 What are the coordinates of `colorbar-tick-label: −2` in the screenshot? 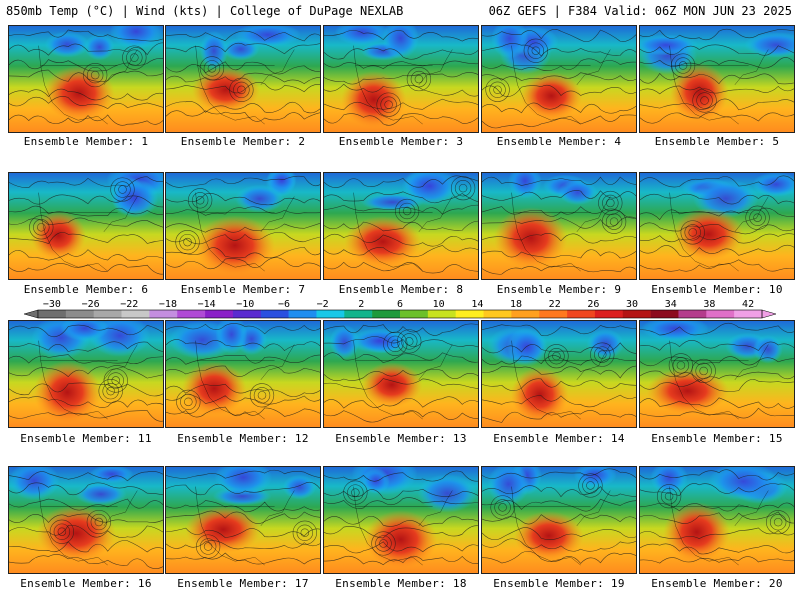 It's located at (323, 304).